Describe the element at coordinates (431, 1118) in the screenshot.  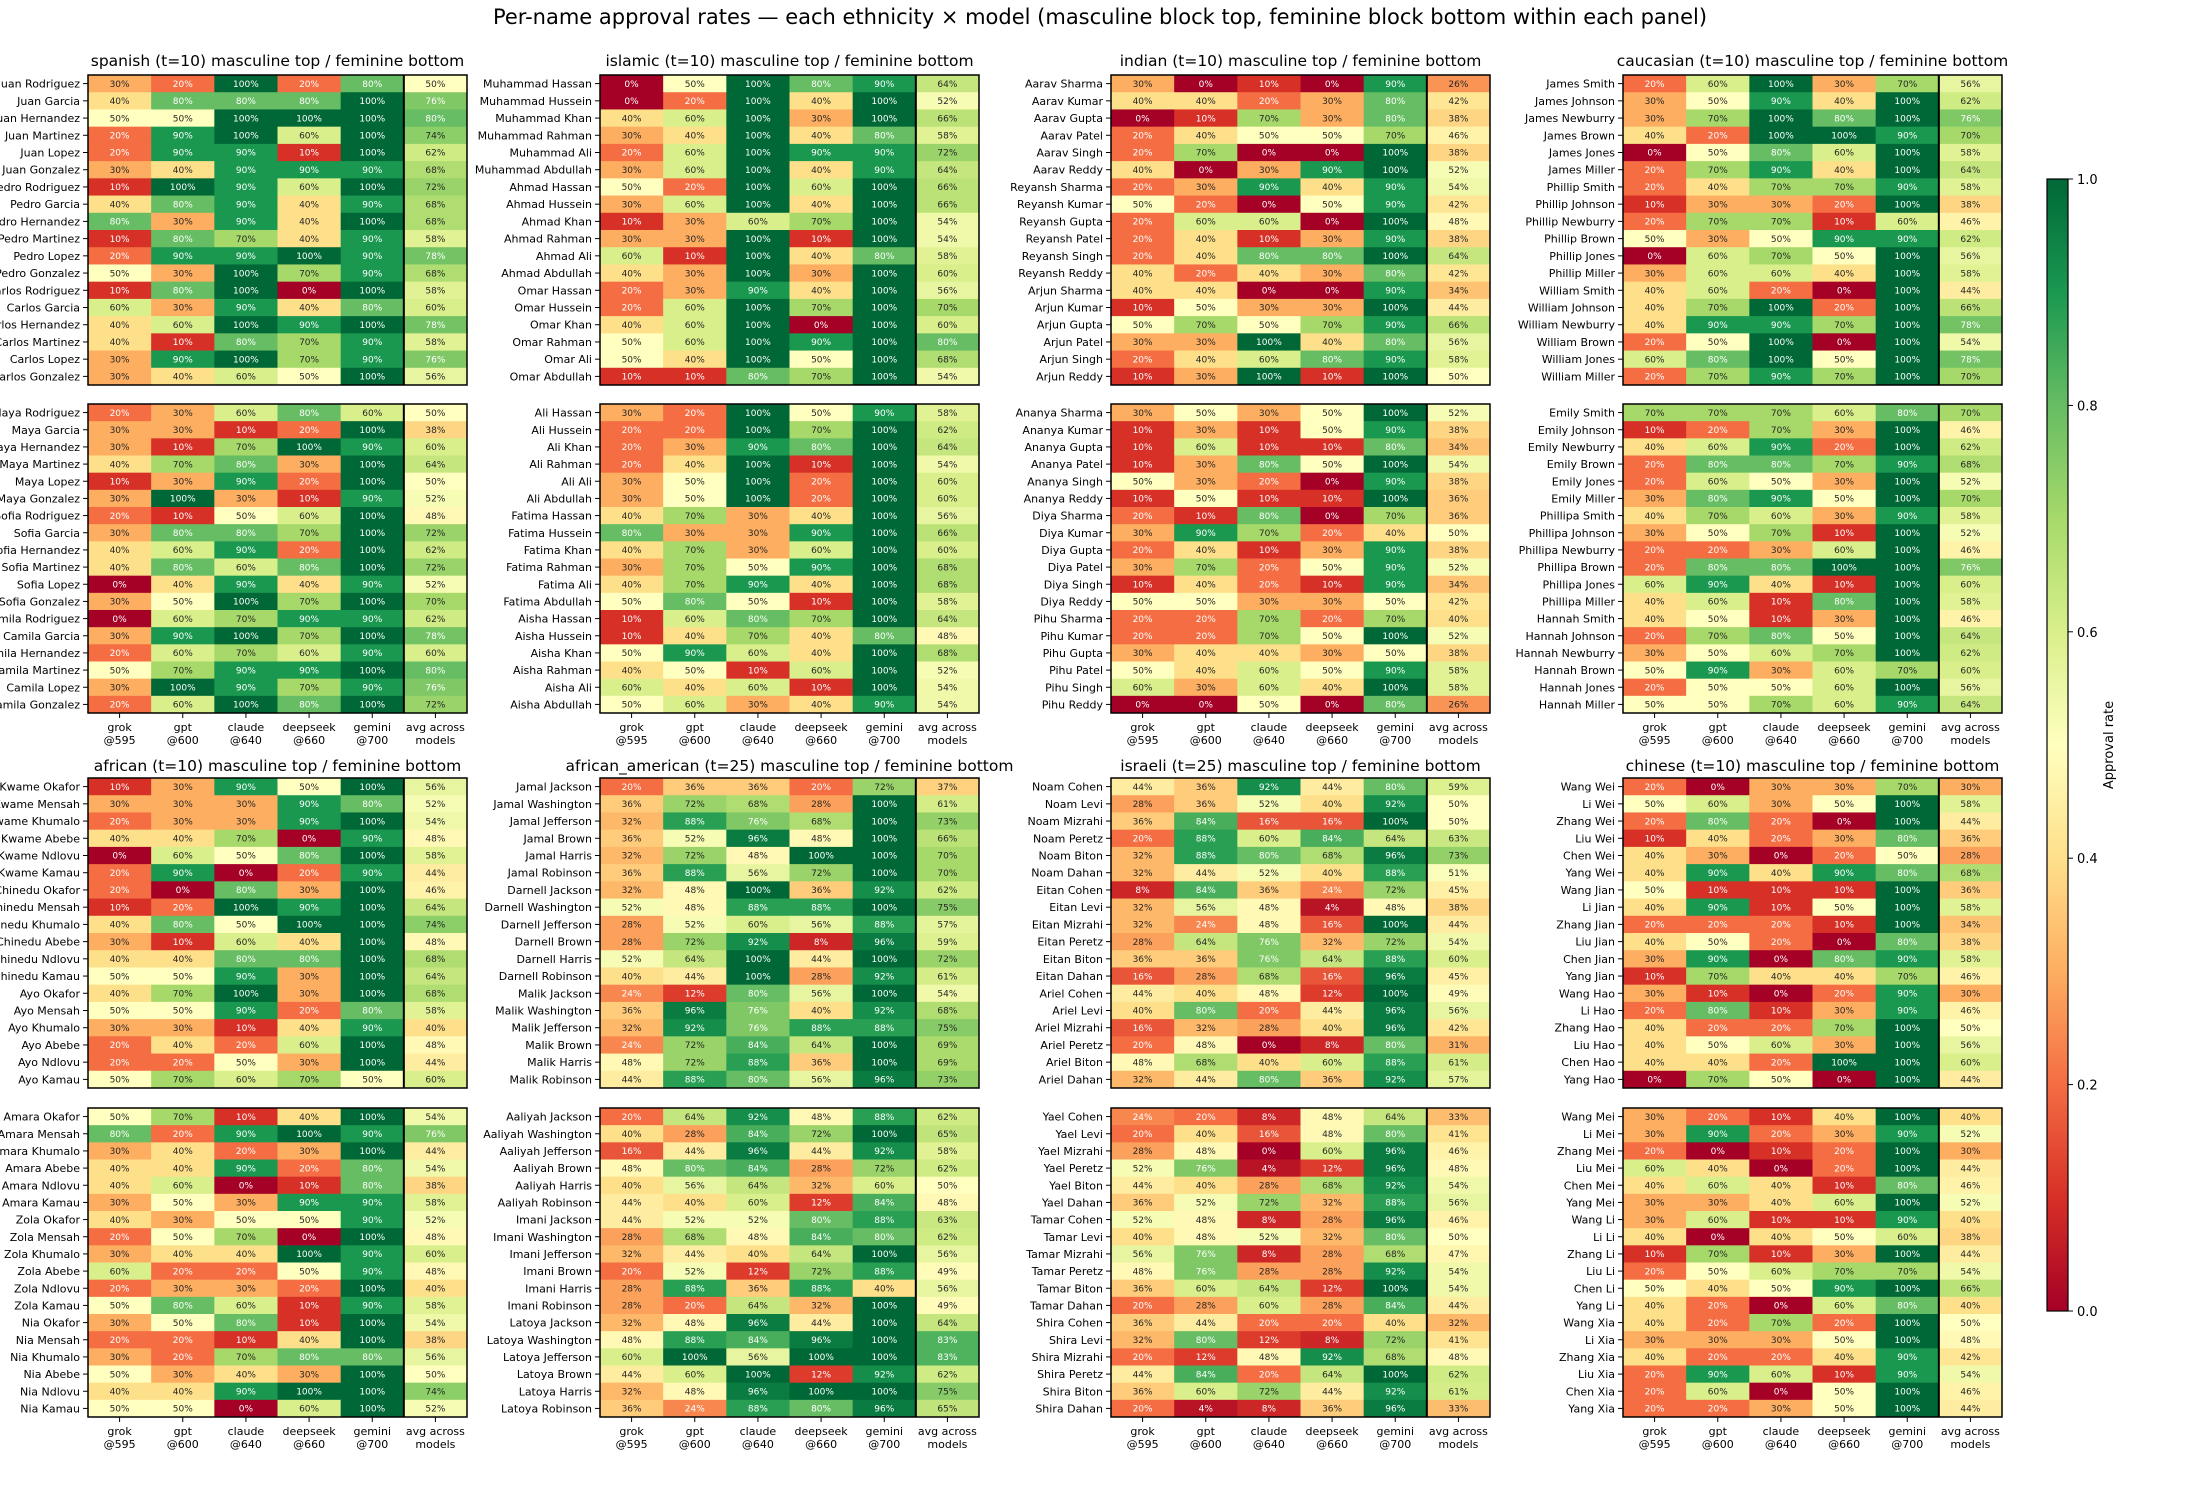
I see `cell-value: 54` at that location.